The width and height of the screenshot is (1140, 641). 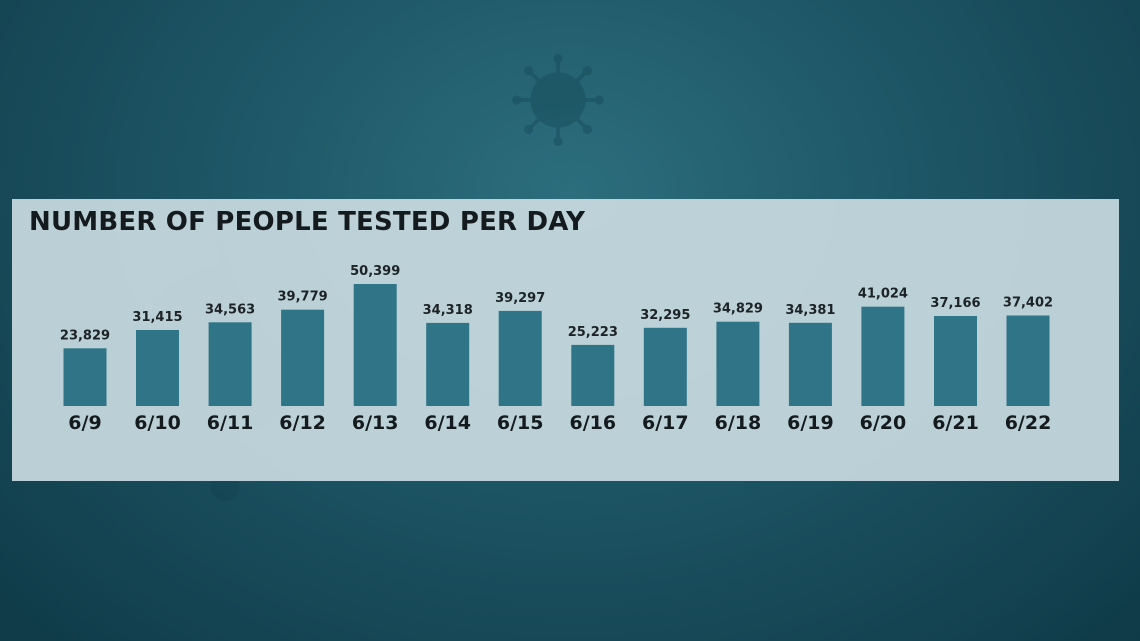 I want to click on x-tick-label: 6/10, so click(x=157, y=423).